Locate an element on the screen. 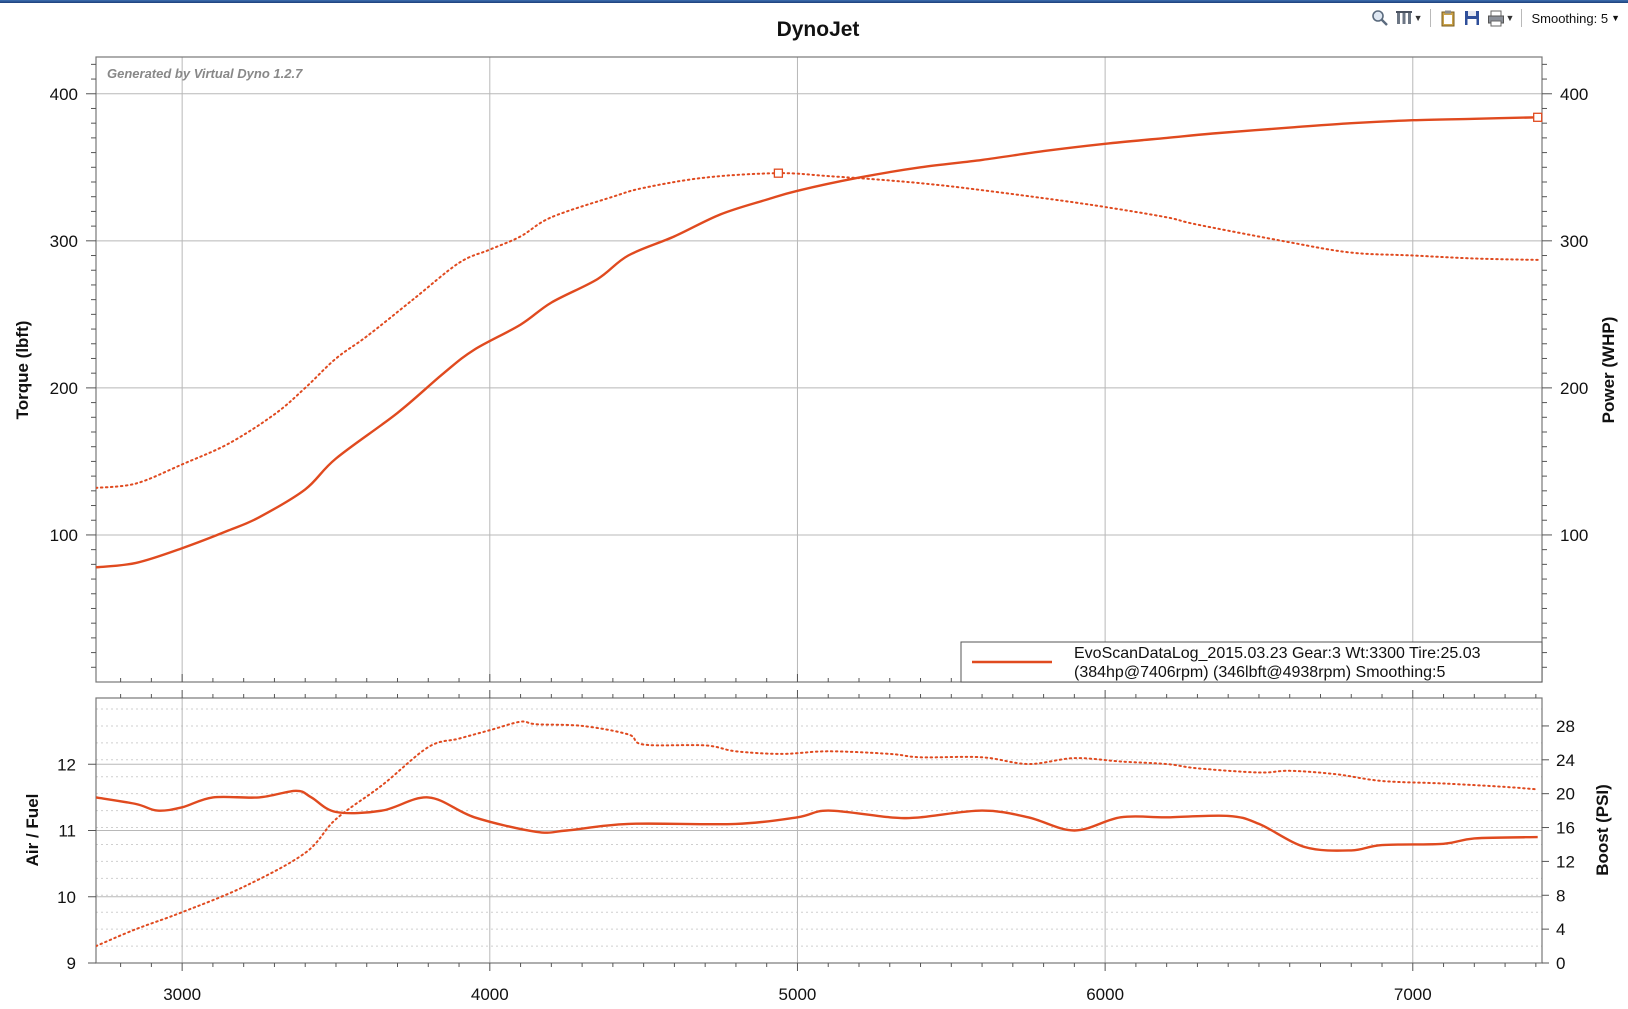 The width and height of the screenshot is (1628, 1009). torque-tick-label: 400 is located at coordinates (64, 94).